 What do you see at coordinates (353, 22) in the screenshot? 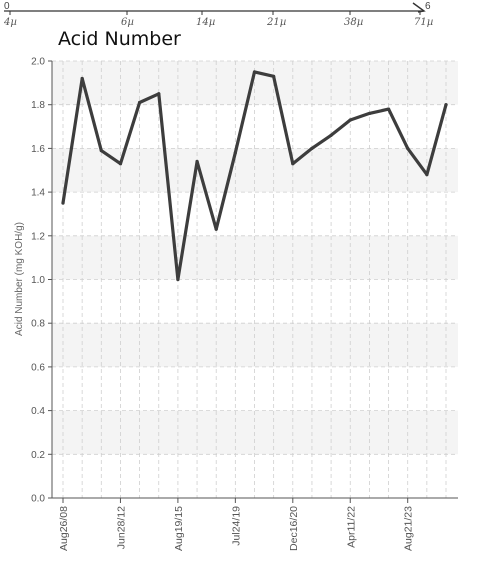
I see `sampling-strip-label: 38µ` at bounding box center [353, 22].